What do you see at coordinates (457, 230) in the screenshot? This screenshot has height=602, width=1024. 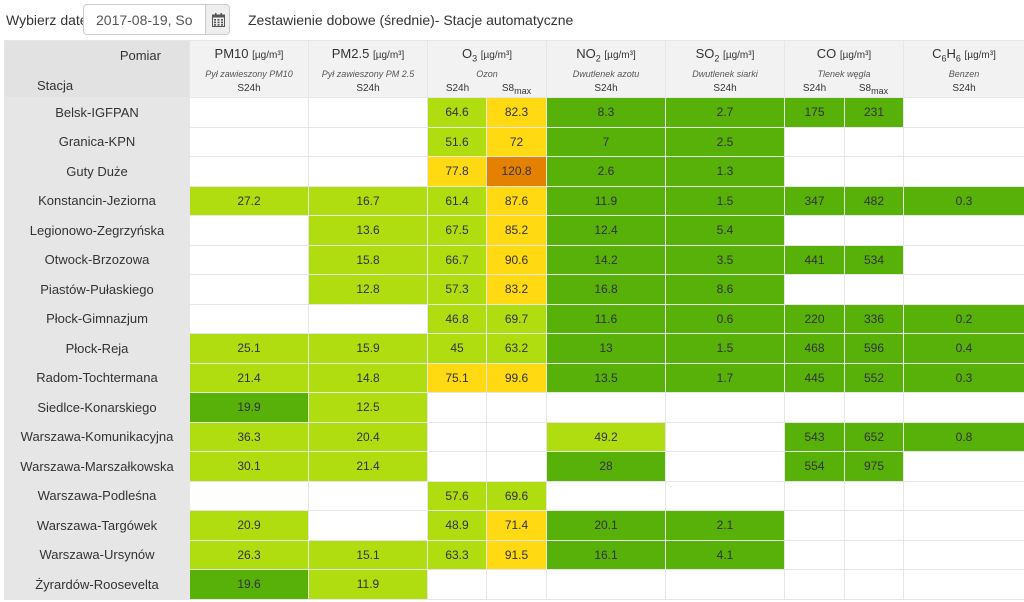 I see `measurement-cell: 67.5` at bounding box center [457, 230].